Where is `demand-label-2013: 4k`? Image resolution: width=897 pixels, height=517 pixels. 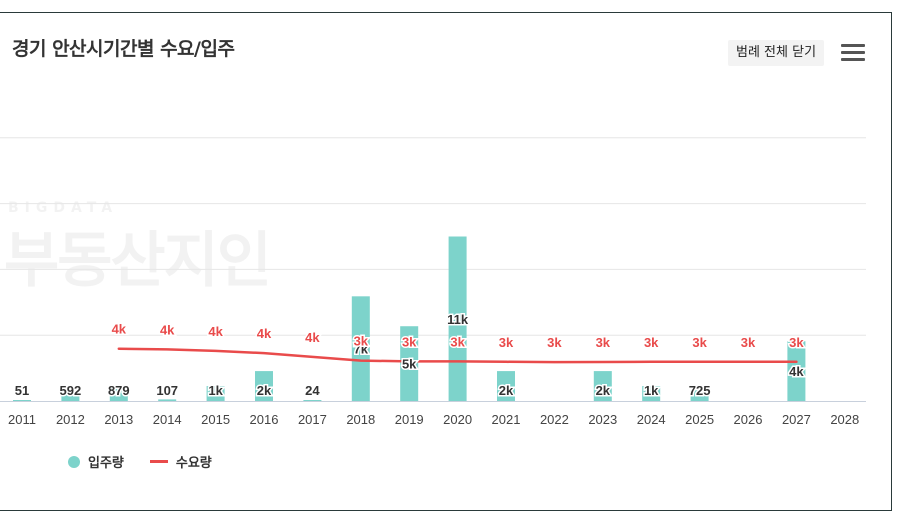 demand-label-2013: 4k is located at coordinates (119, 329).